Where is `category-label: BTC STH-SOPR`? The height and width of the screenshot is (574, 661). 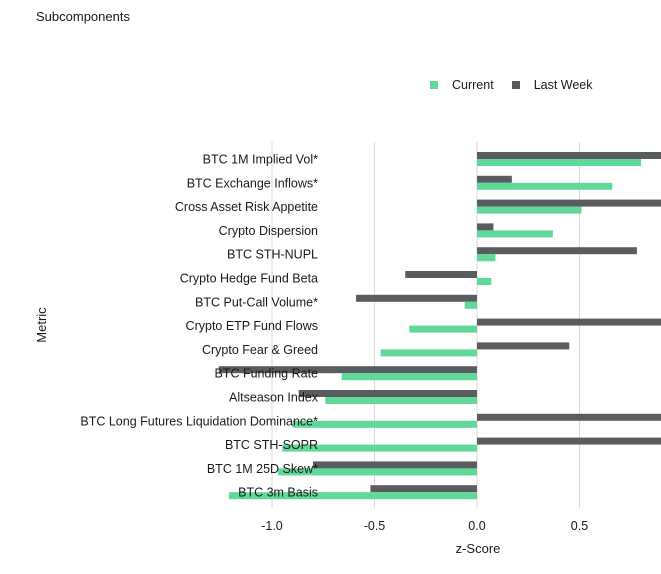
category-label: BTC STH-SOPR is located at coordinates (271, 445).